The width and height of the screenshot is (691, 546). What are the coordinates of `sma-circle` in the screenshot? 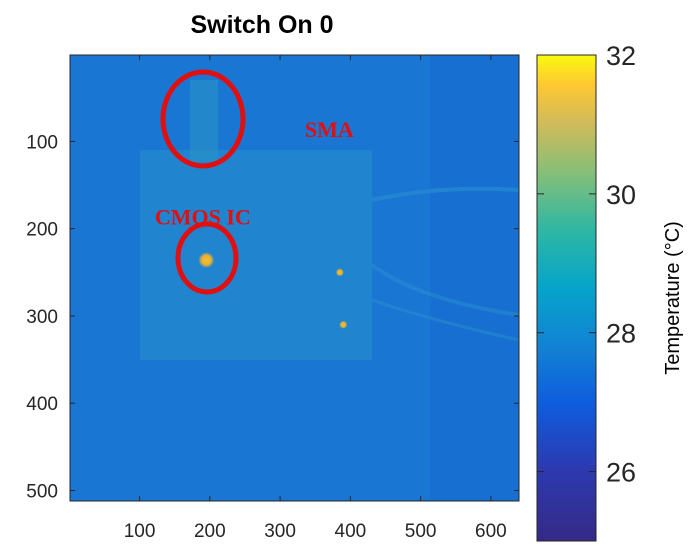 It's located at (203, 119).